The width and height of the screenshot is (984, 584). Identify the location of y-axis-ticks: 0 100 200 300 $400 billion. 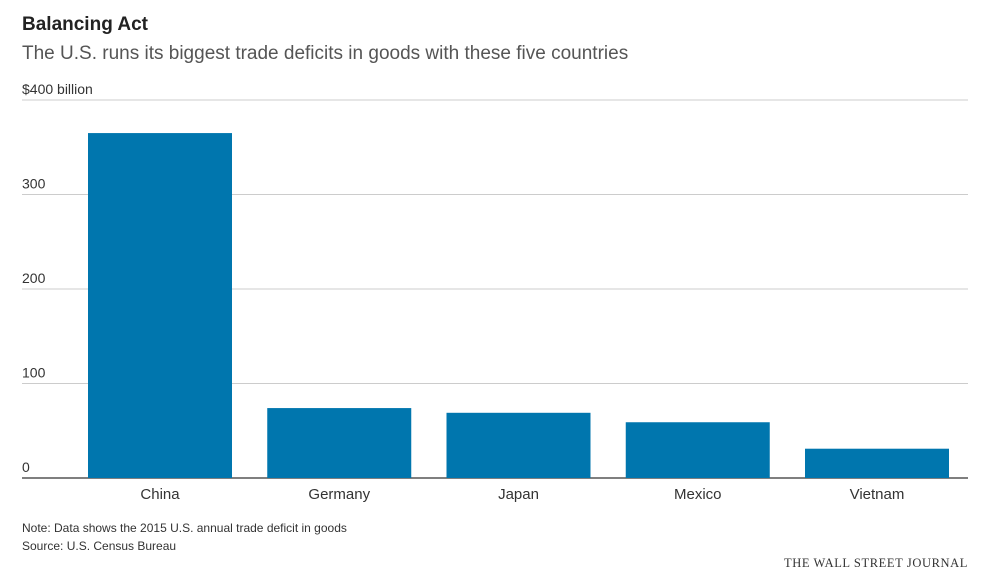
(57, 278).